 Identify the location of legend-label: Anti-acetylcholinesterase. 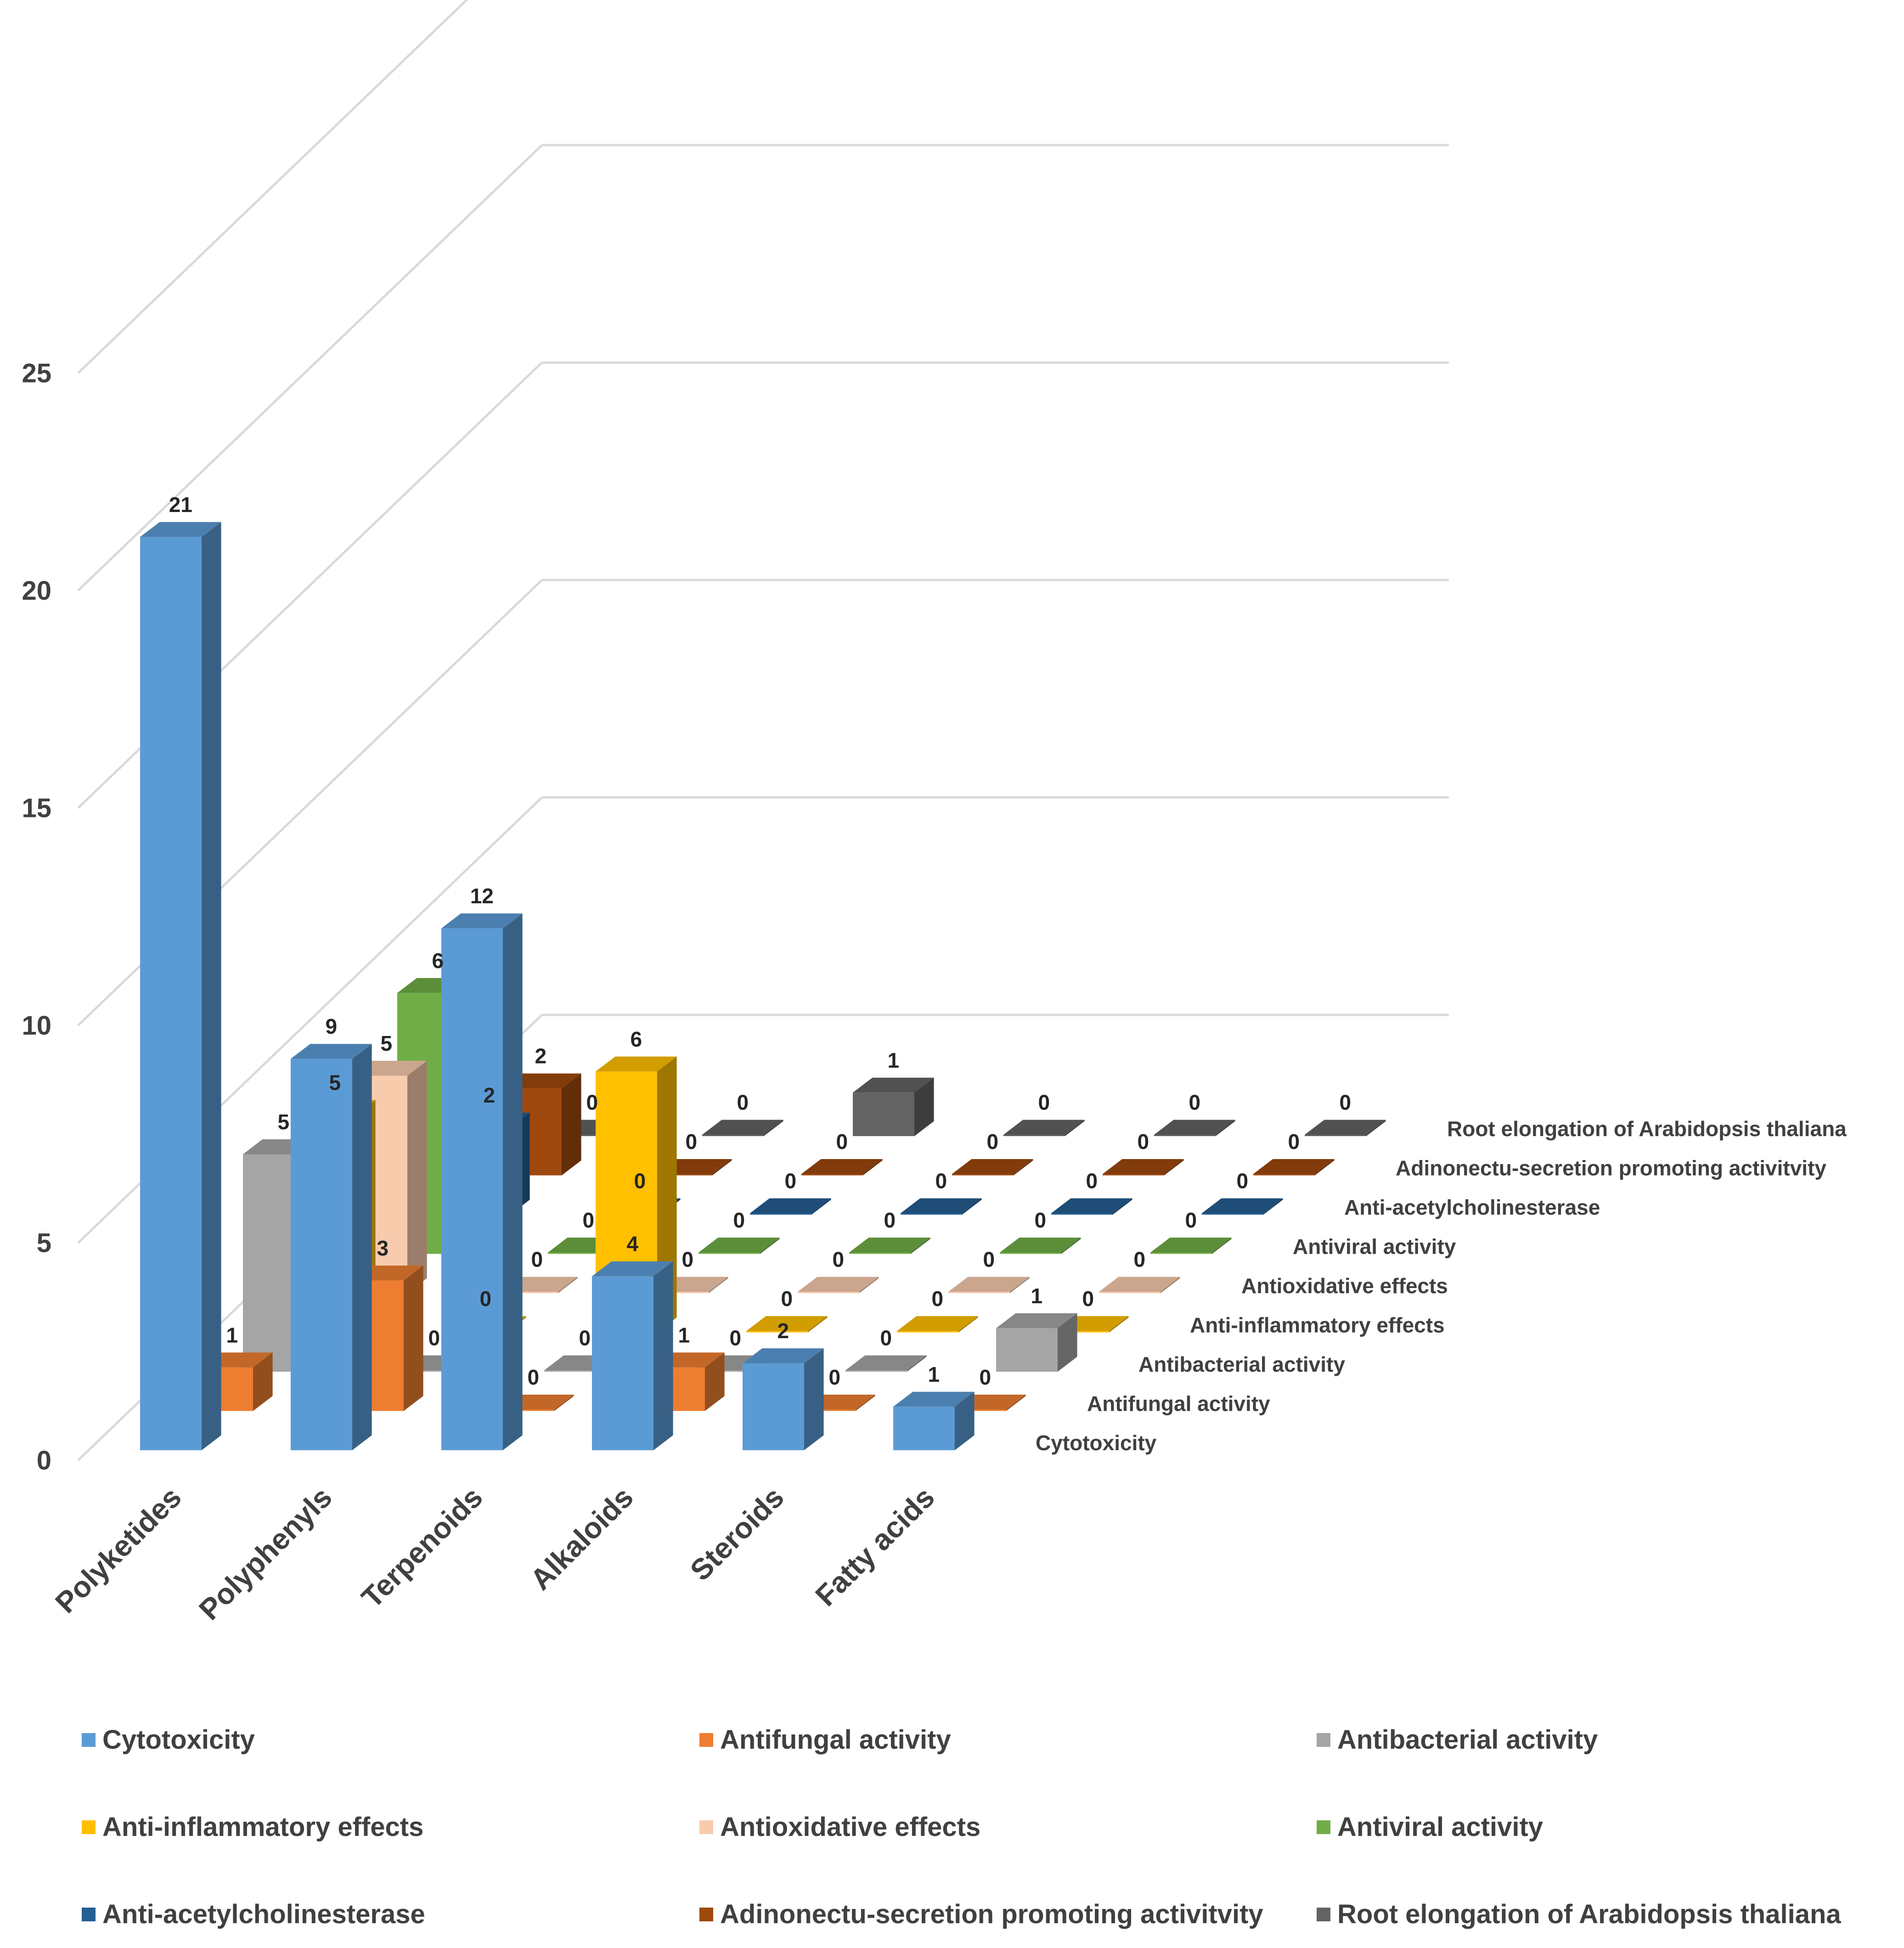
(263, 1914).